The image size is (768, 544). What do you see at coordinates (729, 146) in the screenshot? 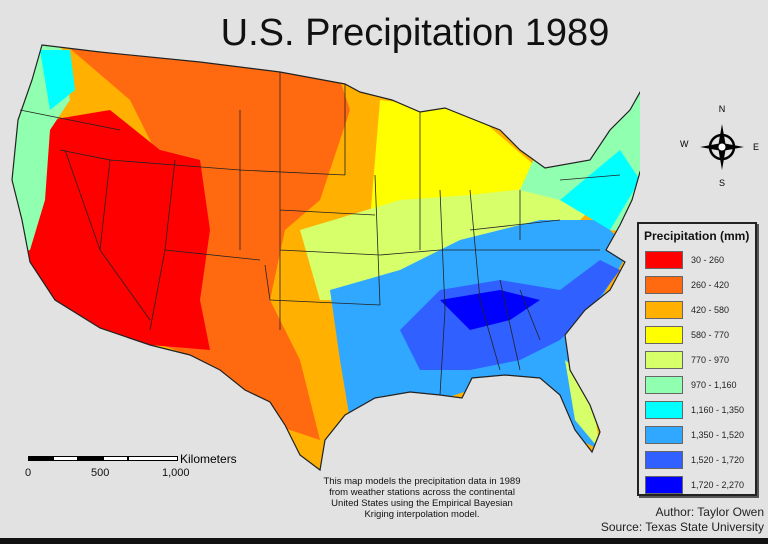
I see `compass-rose-icon: N S E` at bounding box center [729, 146].